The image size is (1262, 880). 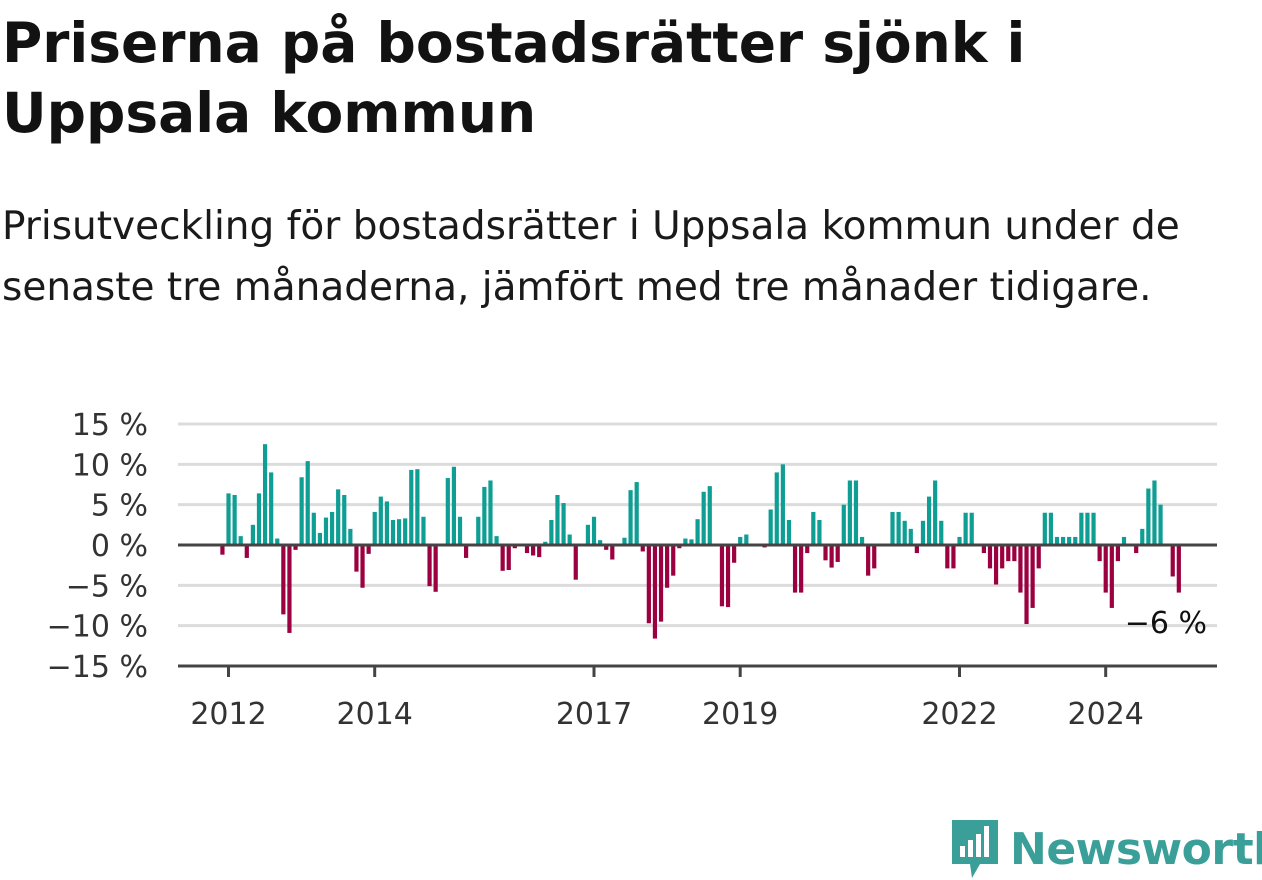 I want to click on newsworthy-logo-text: Newsworthy, so click(x=1136, y=849).